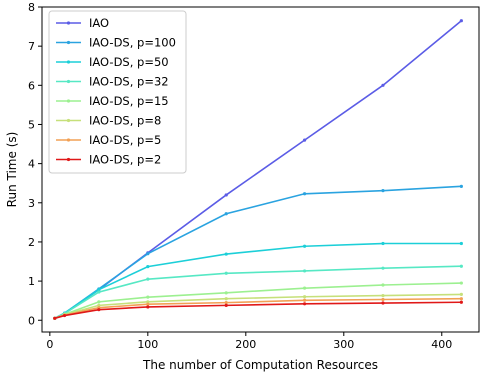 This screenshot has width=482, height=377. Describe the element at coordinates (31, 320) in the screenshot. I see `y-tick-label: 0` at that location.